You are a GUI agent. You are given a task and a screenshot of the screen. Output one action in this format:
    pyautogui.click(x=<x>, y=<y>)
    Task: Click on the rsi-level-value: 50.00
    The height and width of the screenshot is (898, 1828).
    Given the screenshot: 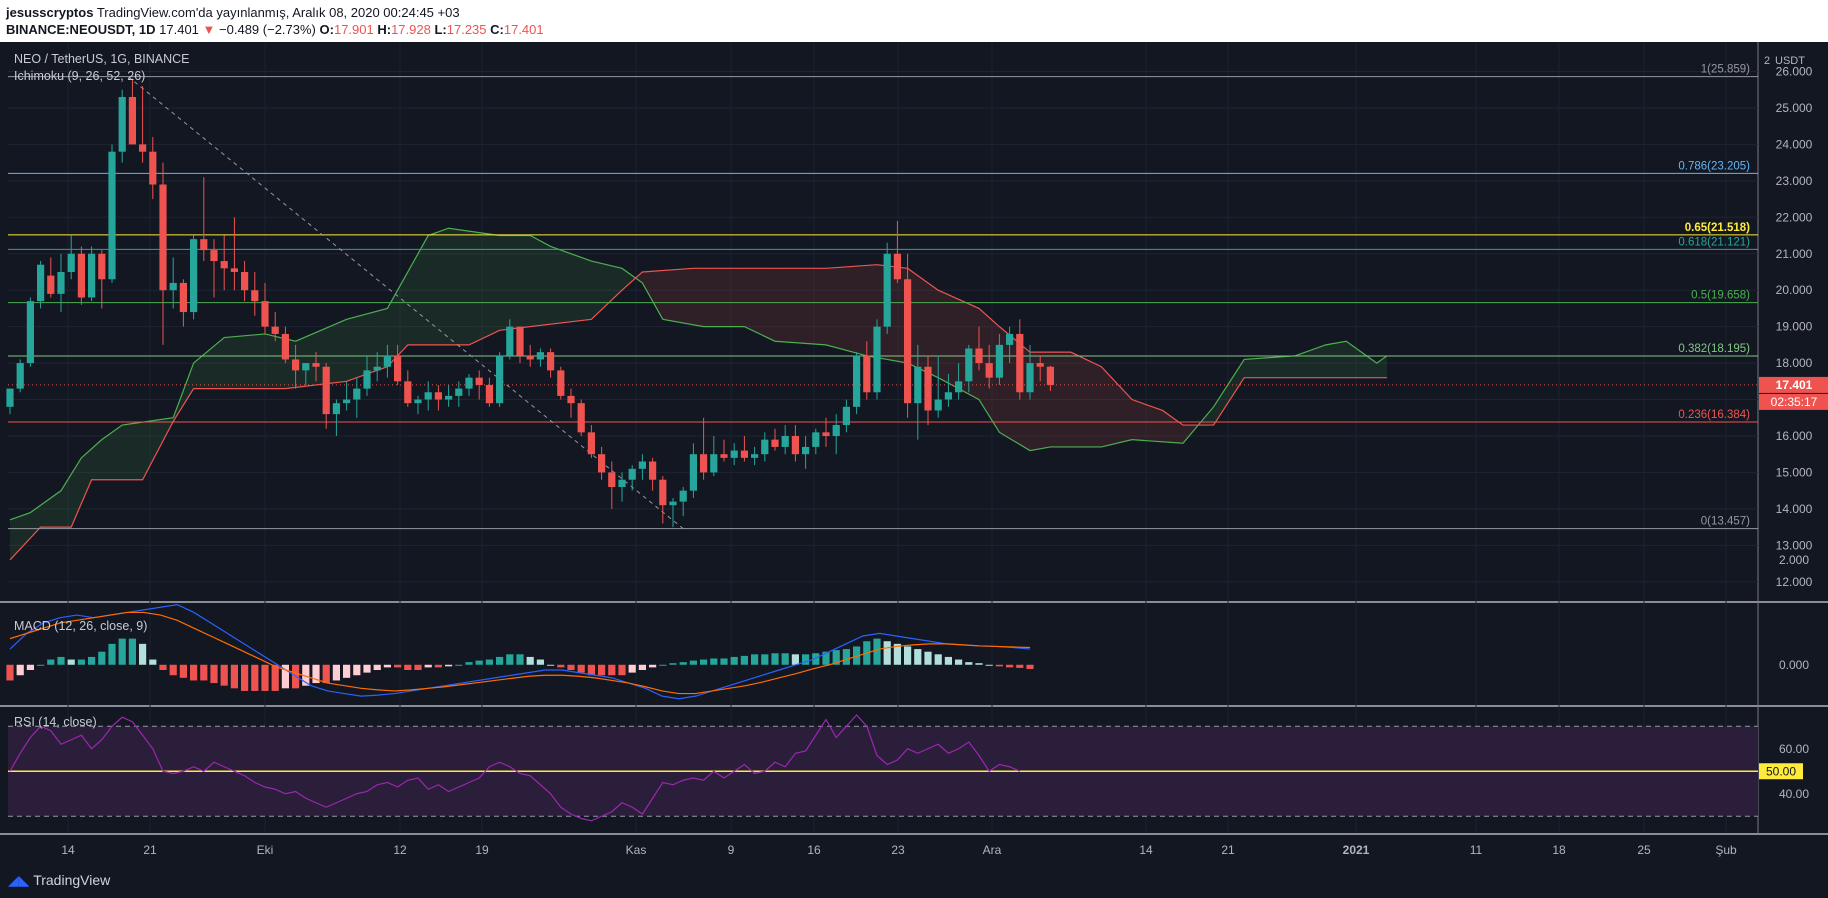 What is the action you would take?
    pyautogui.click(x=1781, y=771)
    